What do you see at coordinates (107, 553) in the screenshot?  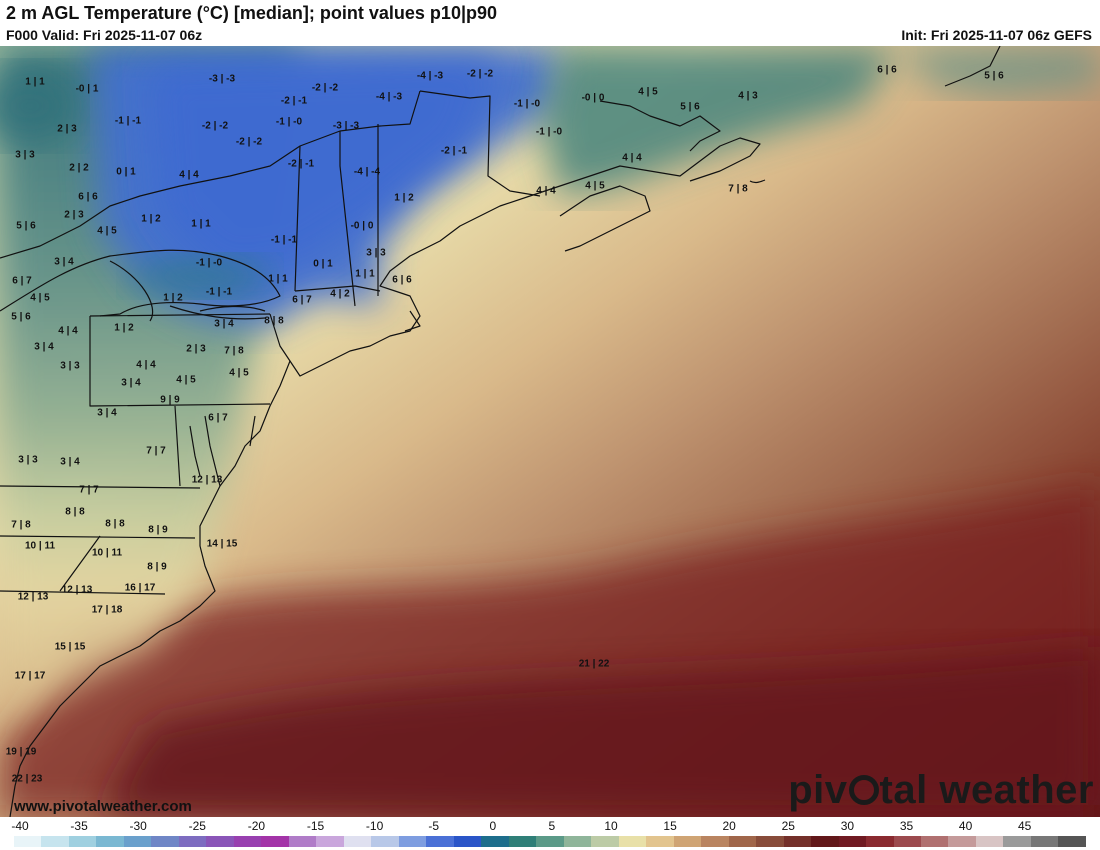 I see `point-value-label: 10 | 11` at bounding box center [107, 553].